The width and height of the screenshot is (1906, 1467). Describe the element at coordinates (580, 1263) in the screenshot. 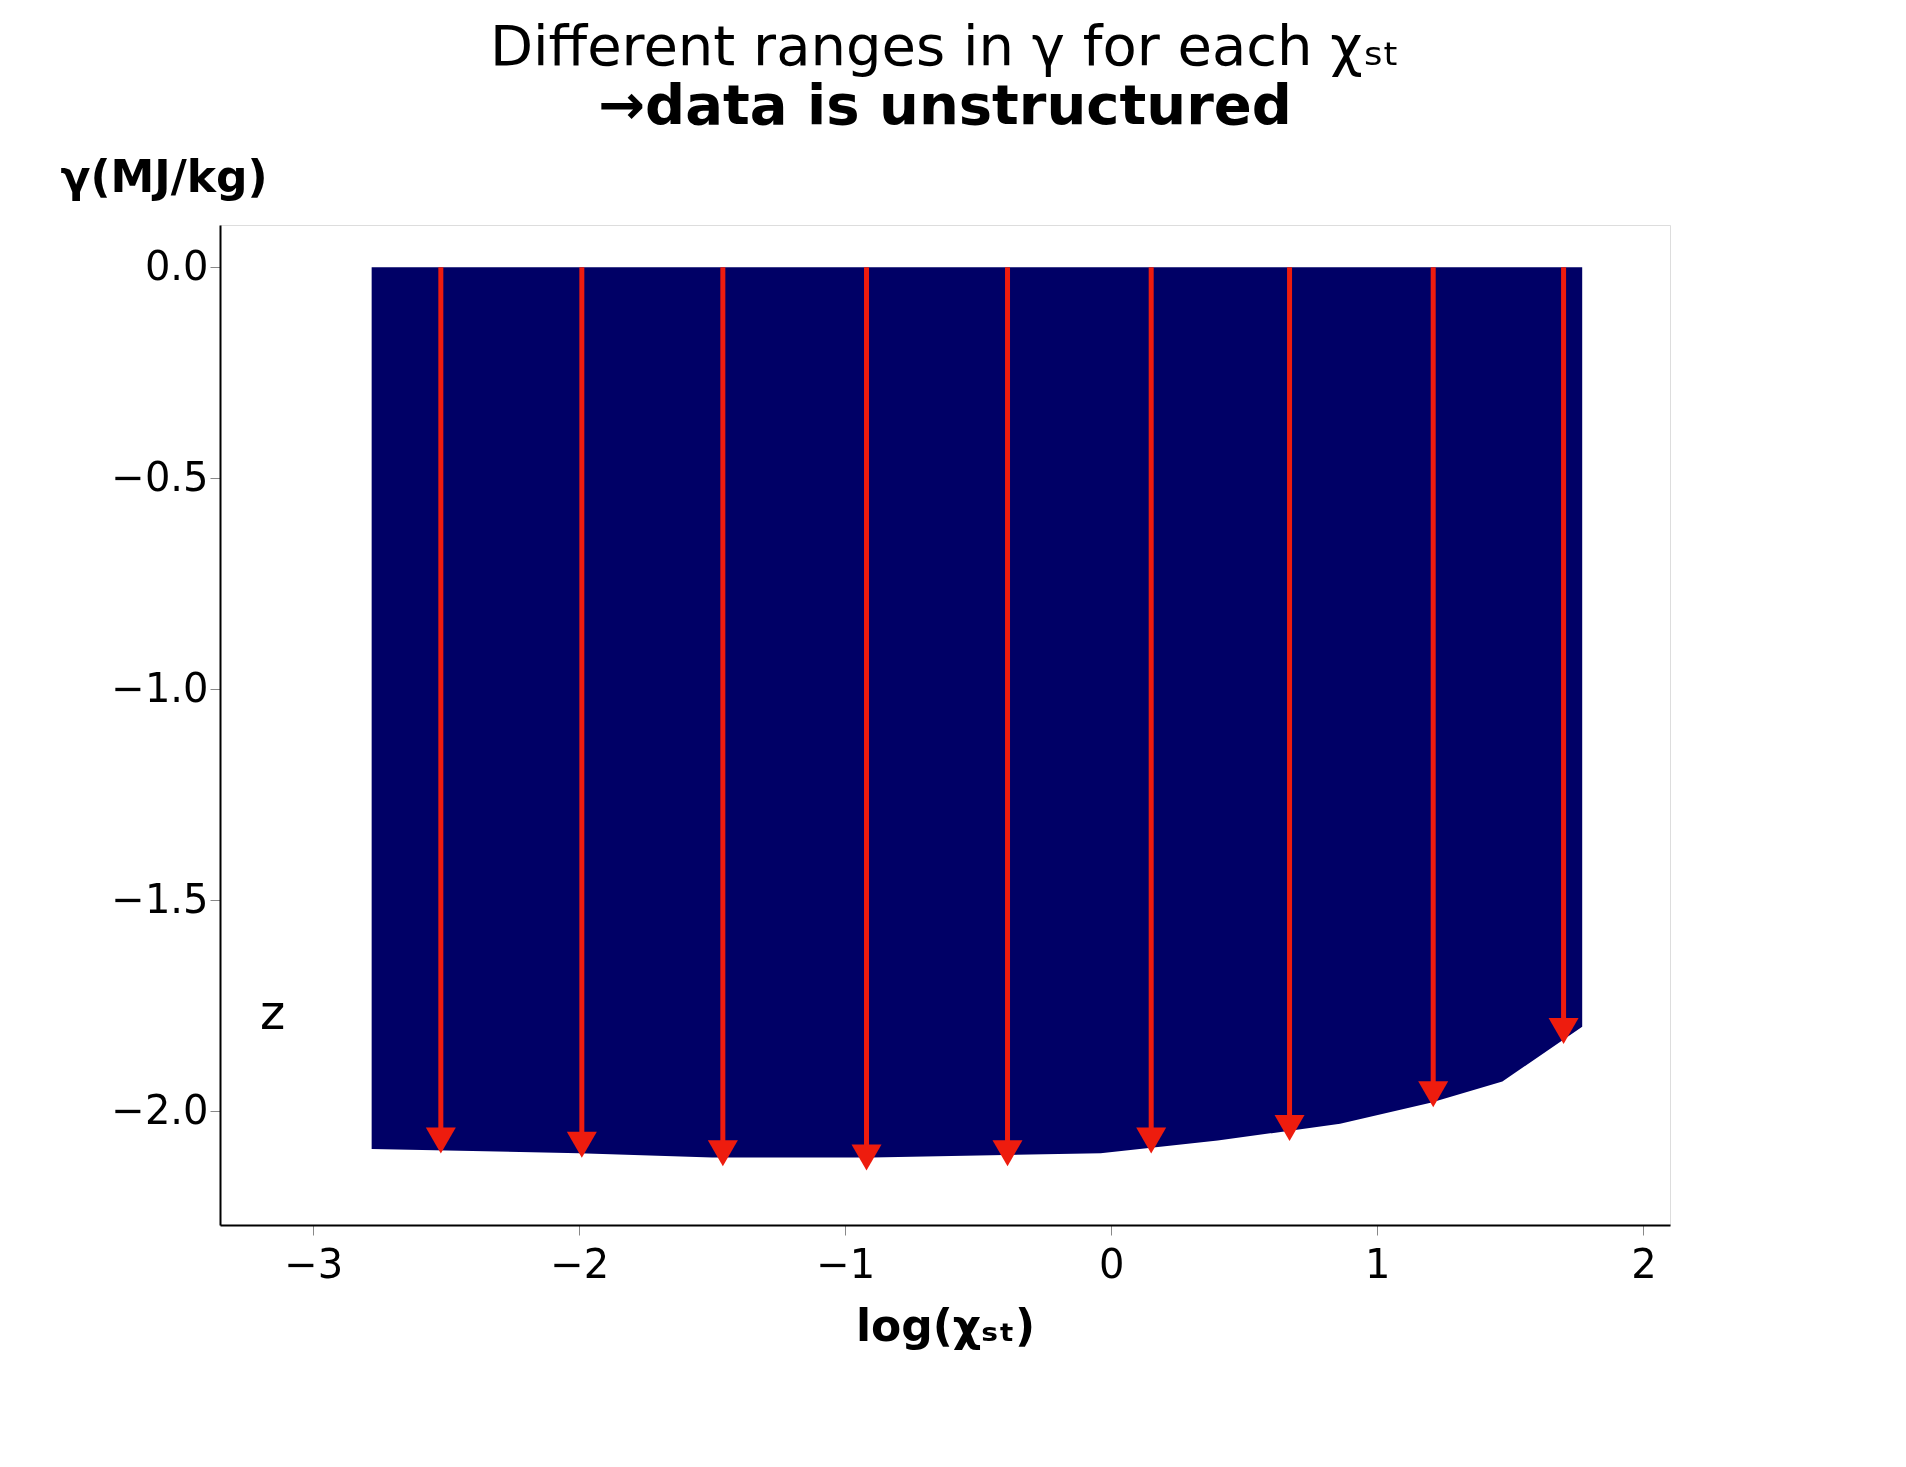

I see `x-tick-label: −2` at that location.